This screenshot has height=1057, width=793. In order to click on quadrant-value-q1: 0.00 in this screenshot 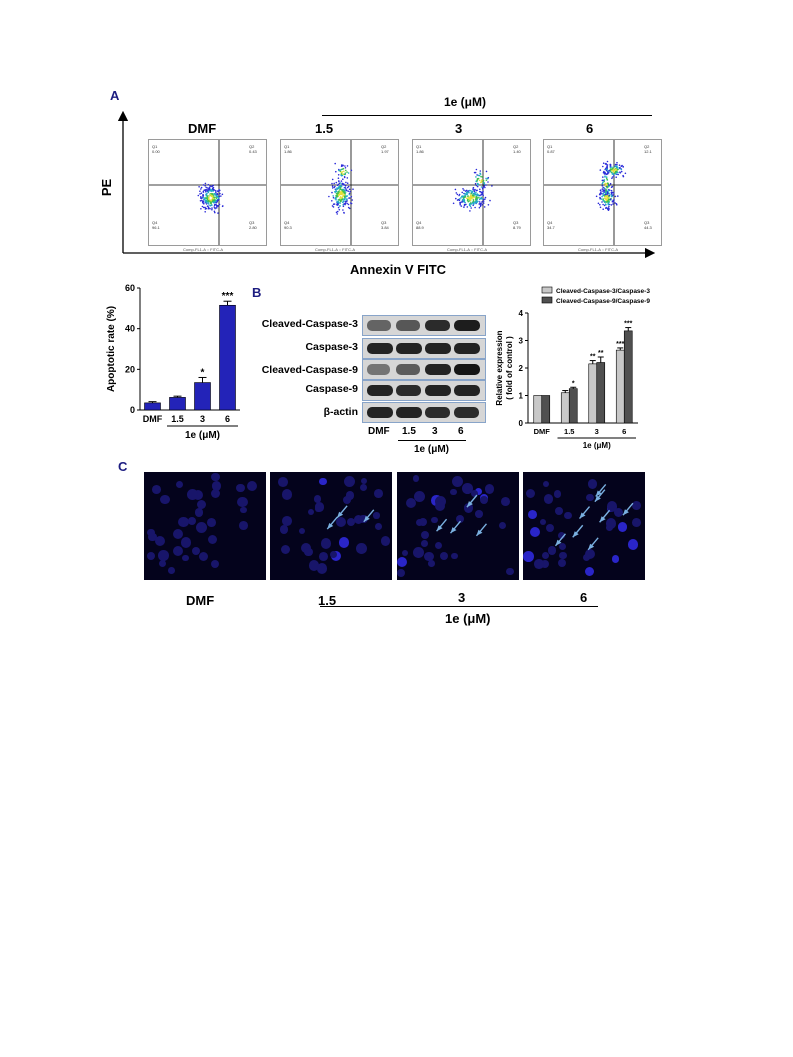, I will do `click(156, 151)`.